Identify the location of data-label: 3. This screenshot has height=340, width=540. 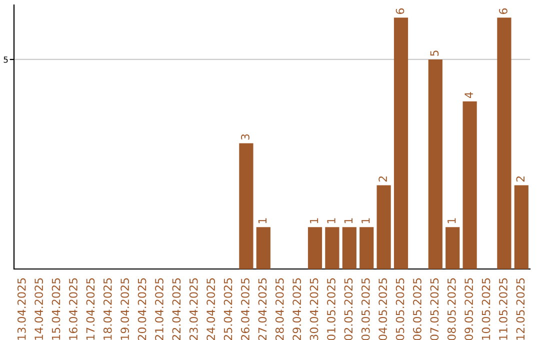
(245, 137).